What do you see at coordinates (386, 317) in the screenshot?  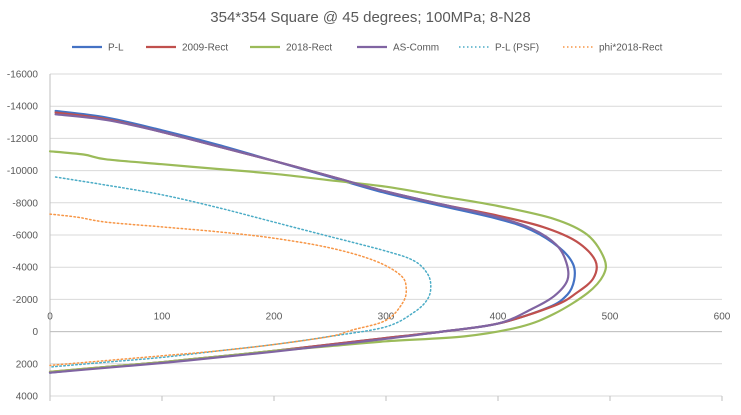 I see `x-tick-label: 300` at bounding box center [386, 317].